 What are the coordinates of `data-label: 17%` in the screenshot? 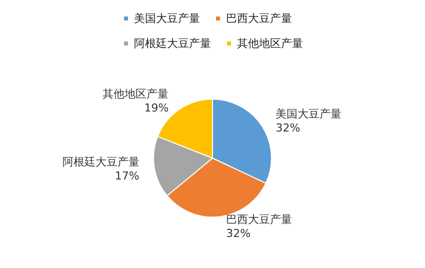 It's located at (127, 175).